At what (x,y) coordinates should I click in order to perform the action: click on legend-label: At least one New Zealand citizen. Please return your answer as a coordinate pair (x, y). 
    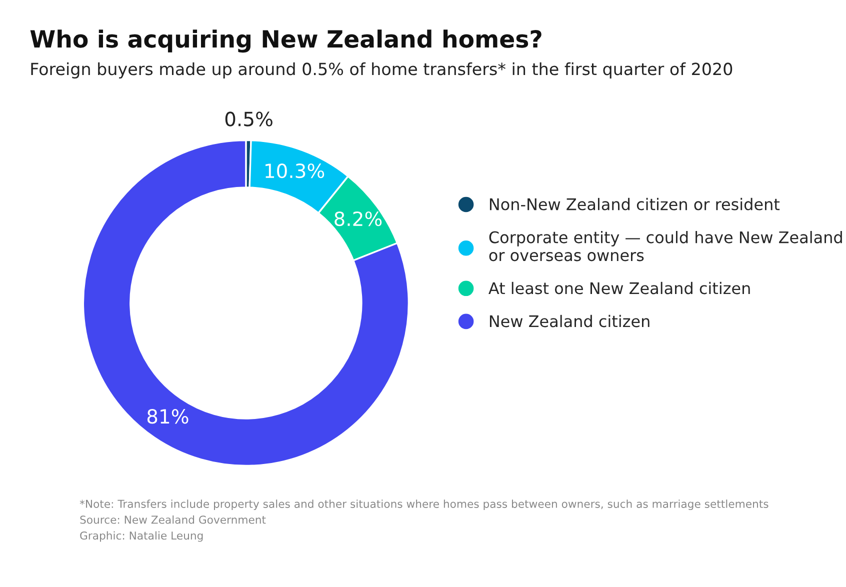
    Looking at the image, I should click on (619, 288).